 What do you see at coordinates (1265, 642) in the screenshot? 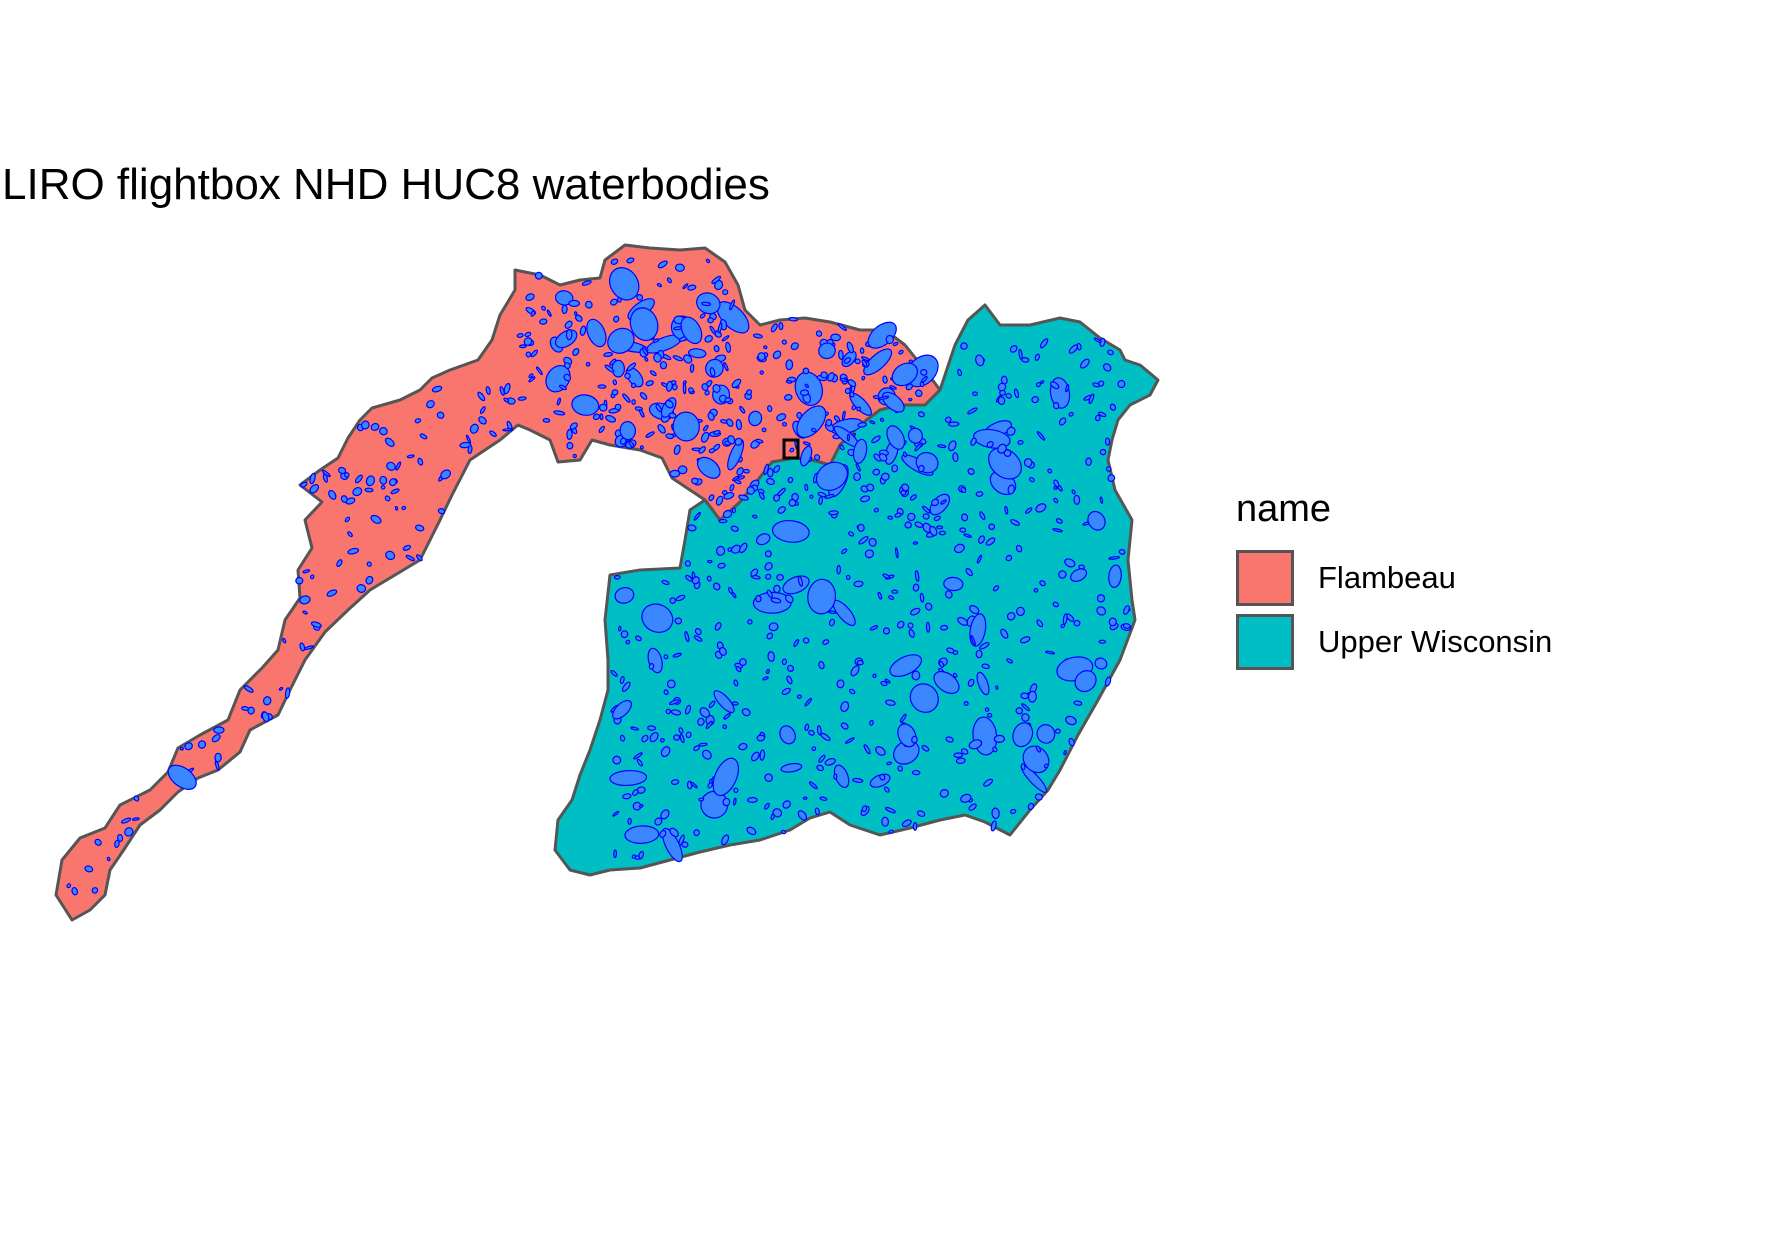
I see `legend-swatch-upper-wisconsin` at bounding box center [1265, 642].